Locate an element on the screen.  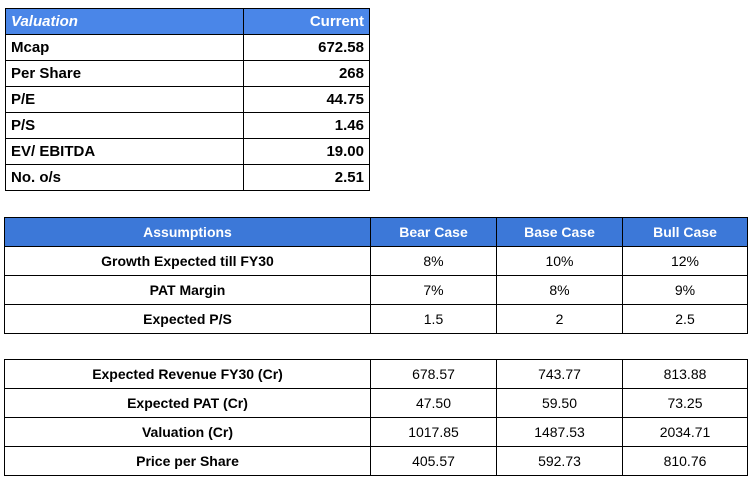
row-label: Mcap is located at coordinates (124, 47).